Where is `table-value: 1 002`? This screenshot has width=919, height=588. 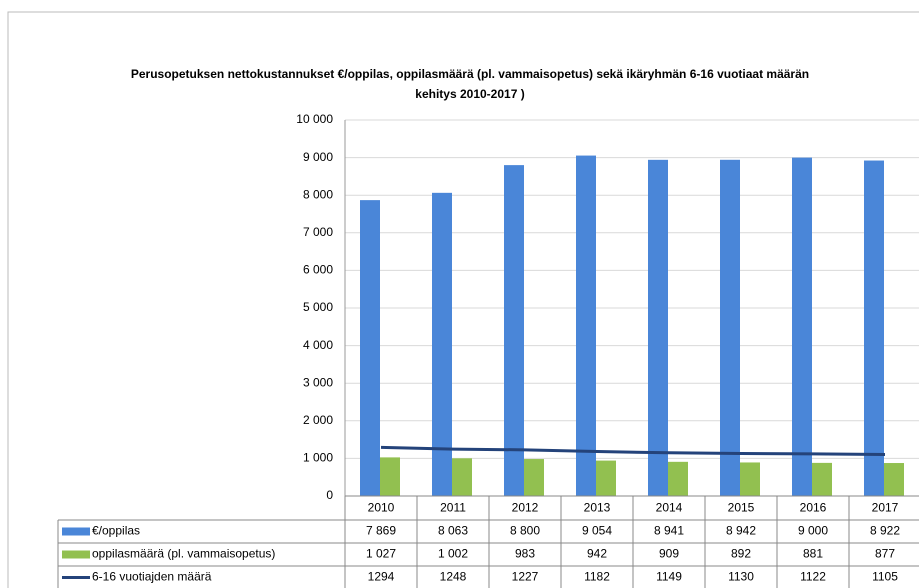 table-value: 1 002 is located at coordinates (453, 554).